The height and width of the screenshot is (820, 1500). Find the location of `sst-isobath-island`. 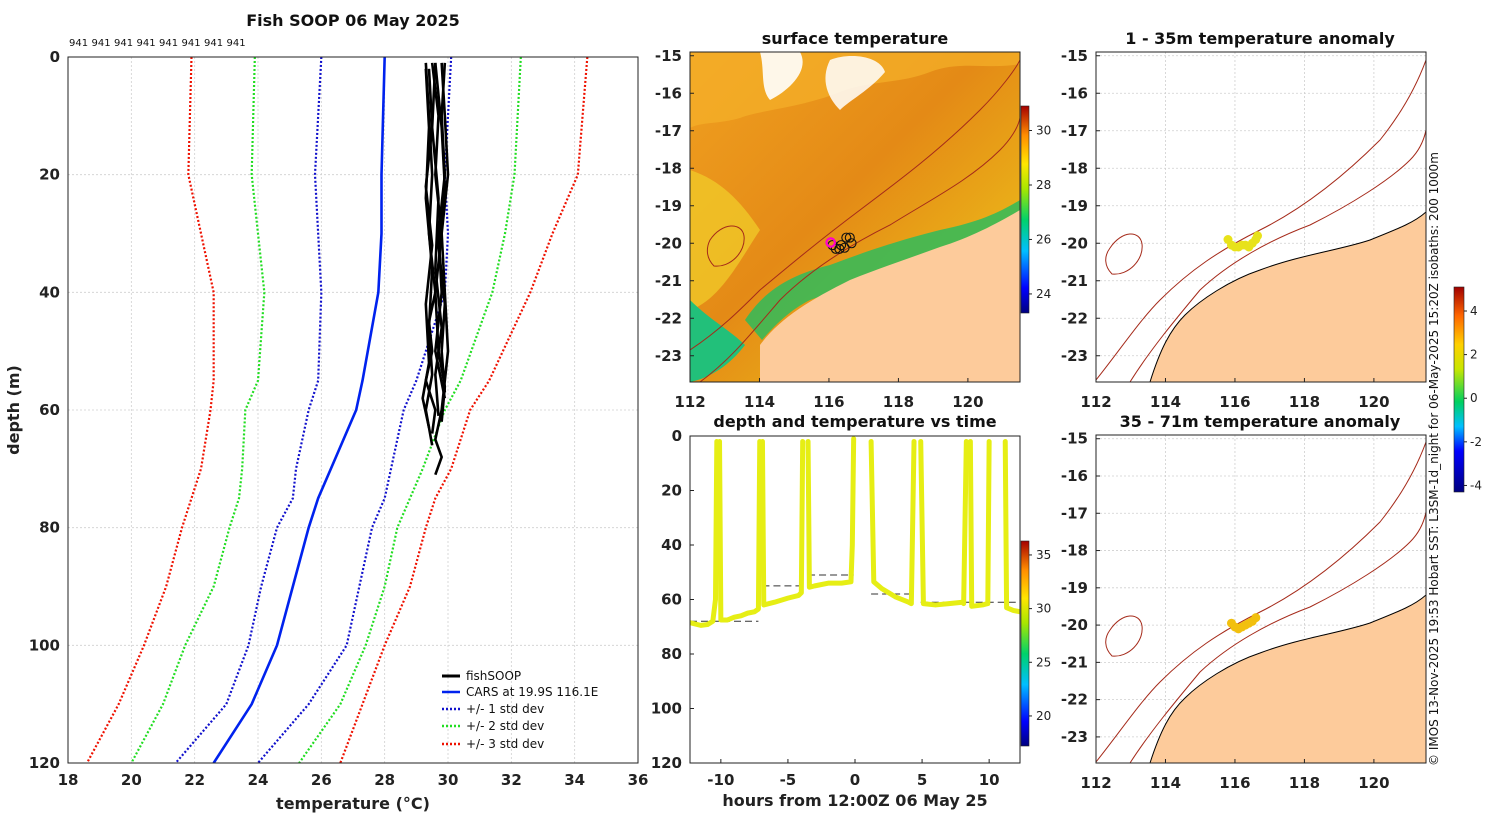

sst-isobath-island is located at coordinates (725, 246).